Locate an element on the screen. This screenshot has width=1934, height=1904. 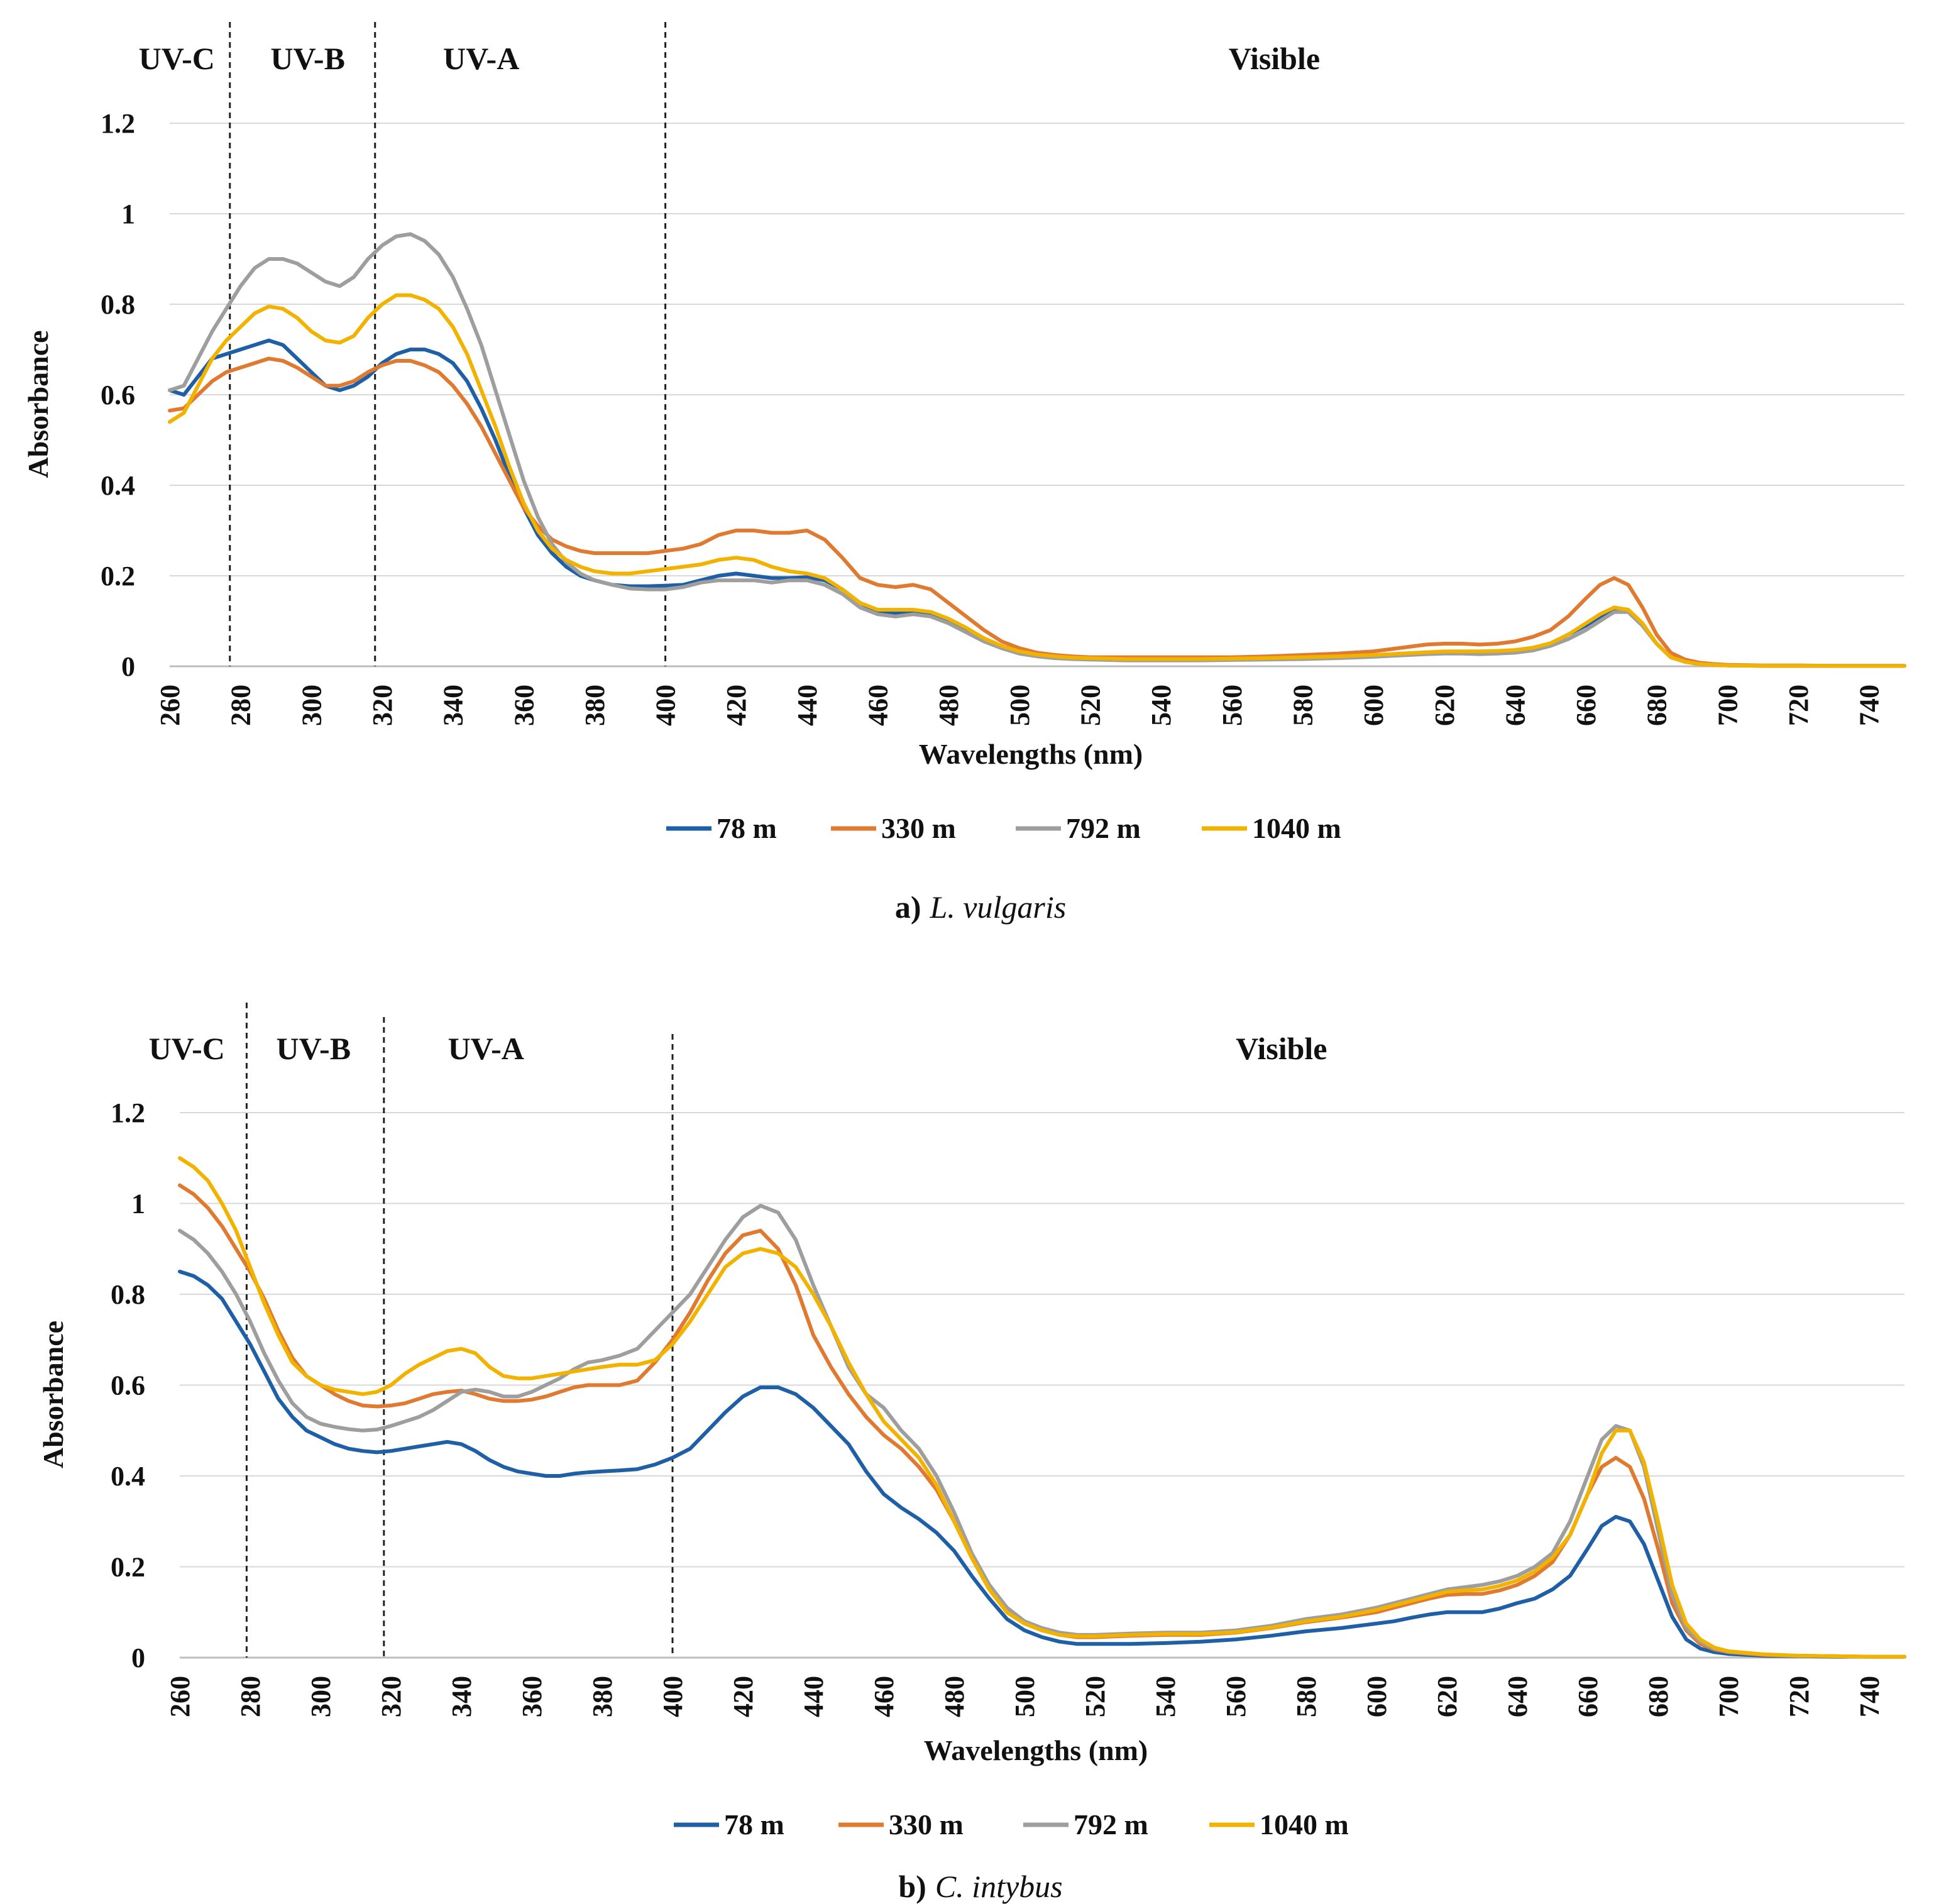
x-tick-label: 340 is located at coordinates (453, 705).